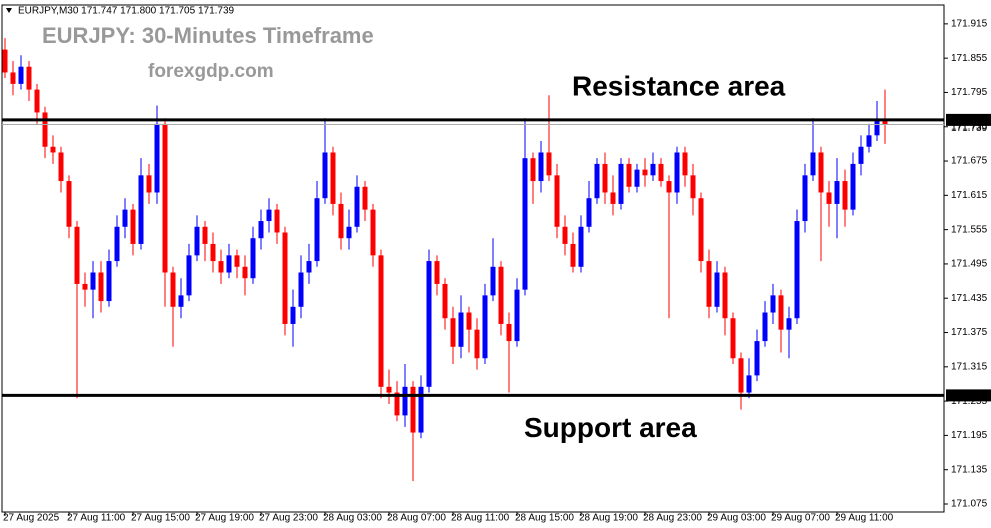 Image resolution: width=991 pixels, height=528 pixels. What do you see at coordinates (800, 518) in the screenshot?
I see `x-tick-label: 29 Aug 07:00` at bounding box center [800, 518].